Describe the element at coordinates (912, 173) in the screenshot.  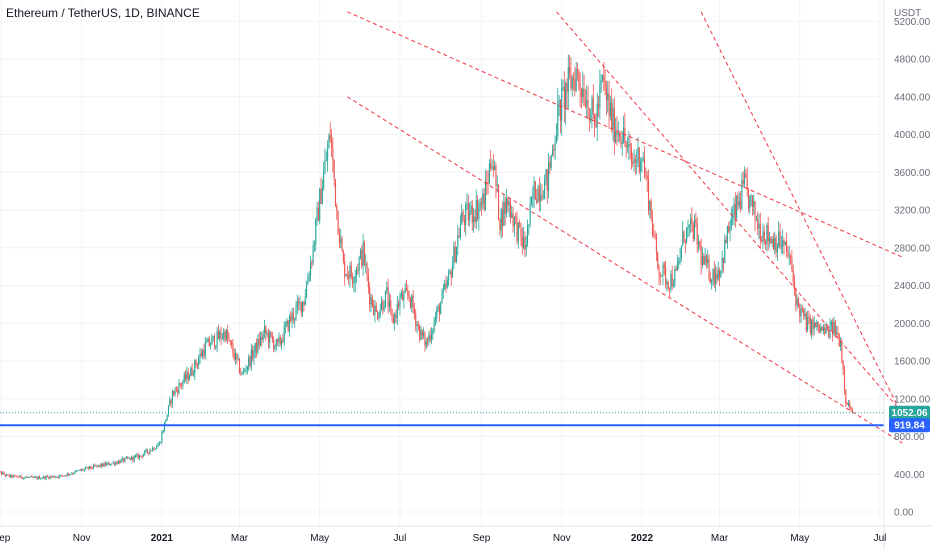
I see `y-tick-label: 3600.00` at that location.